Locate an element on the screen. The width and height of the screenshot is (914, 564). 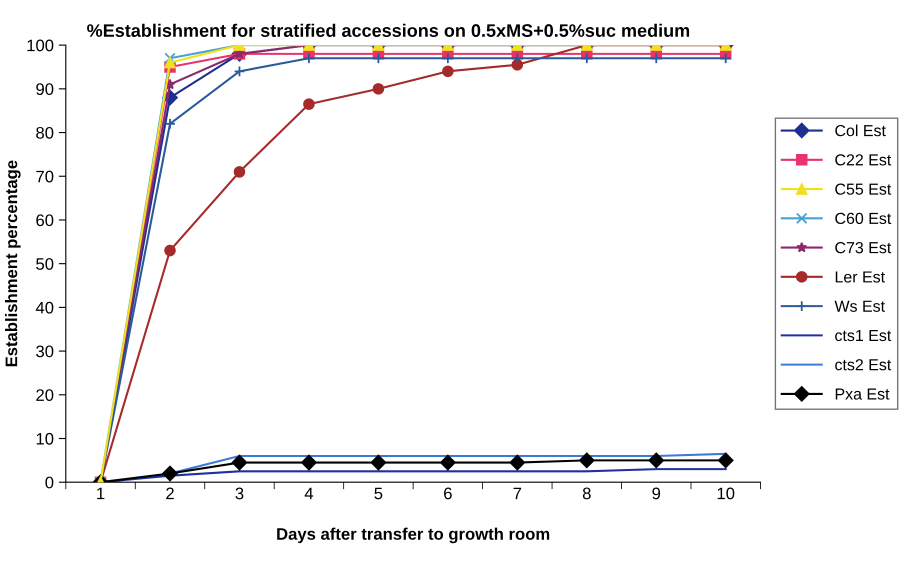
x-tick-label: 10 is located at coordinates (726, 494).